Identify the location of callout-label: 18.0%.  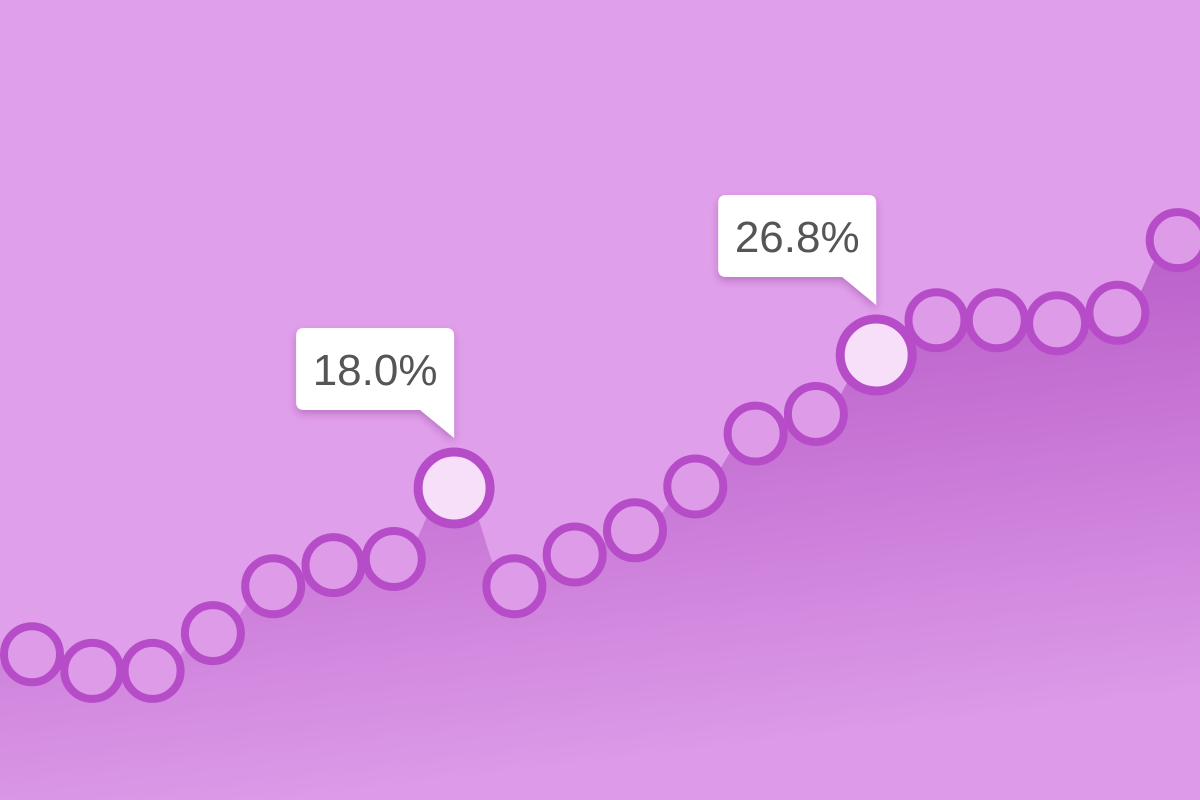
(375, 370).